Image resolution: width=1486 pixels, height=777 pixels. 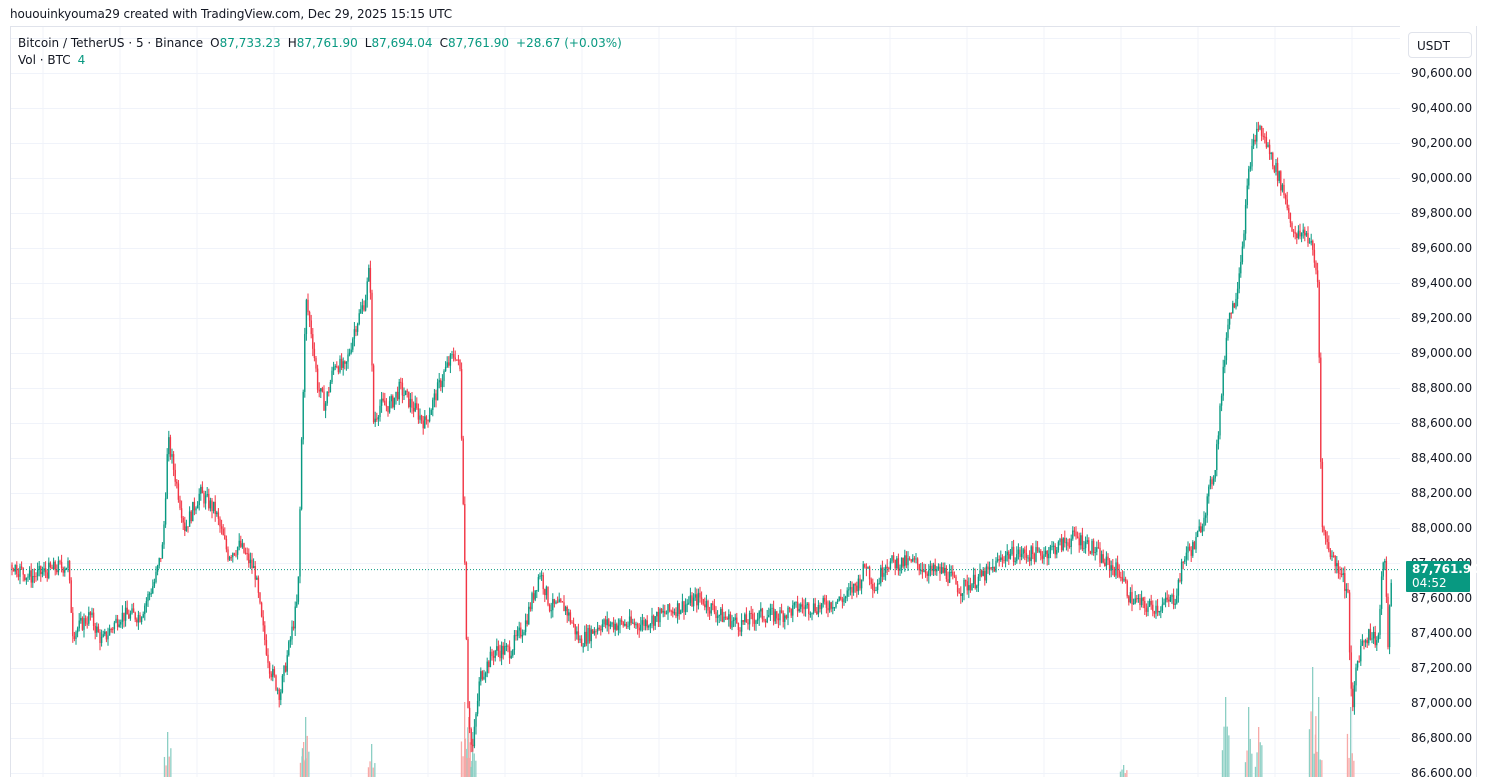 I want to click on symbol-title: Bitcoin / TetherUS · 5 · Binance, so click(x=111, y=43).